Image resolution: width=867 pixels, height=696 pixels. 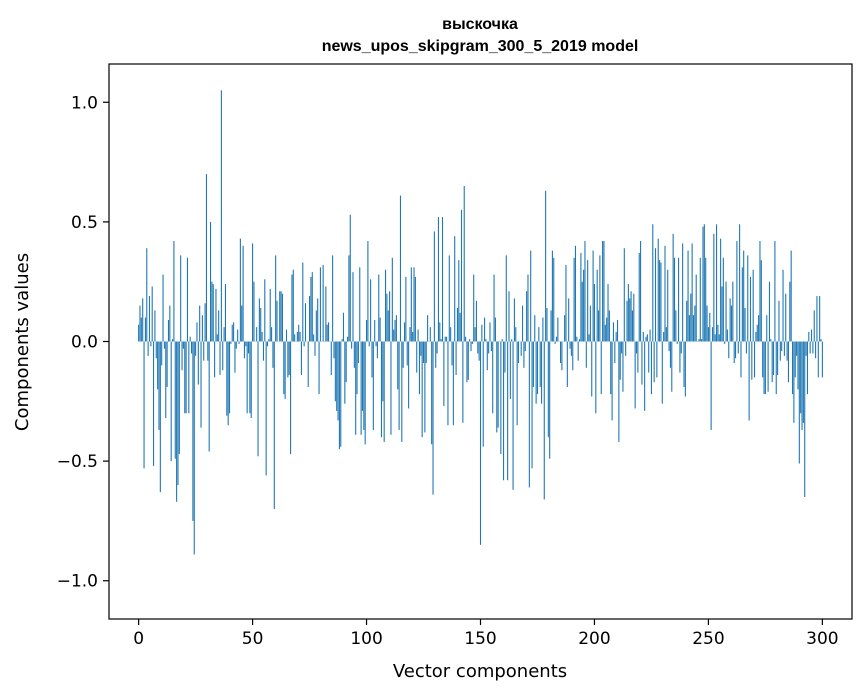 What do you see at coordinates (22, 342) in the screenshot?
I see `y-axis-label: Components values` at bounding box center [22, 342].